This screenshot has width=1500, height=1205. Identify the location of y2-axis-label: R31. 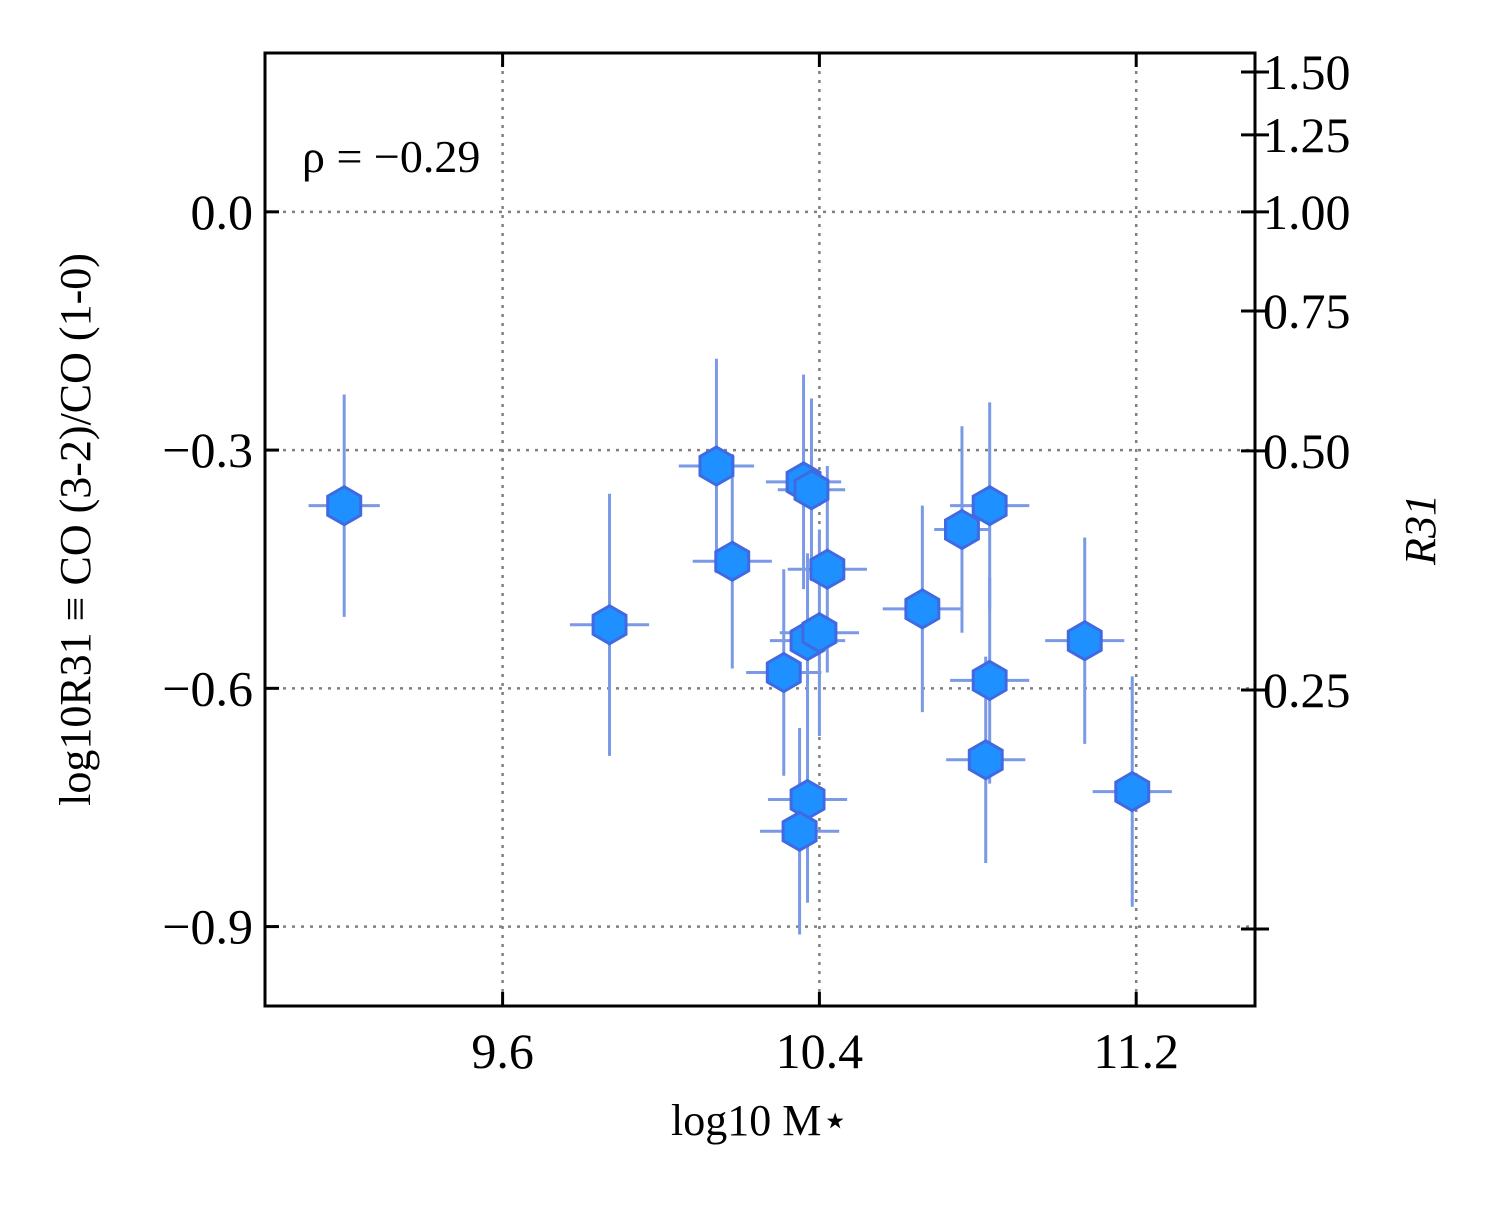
(1420, 530).